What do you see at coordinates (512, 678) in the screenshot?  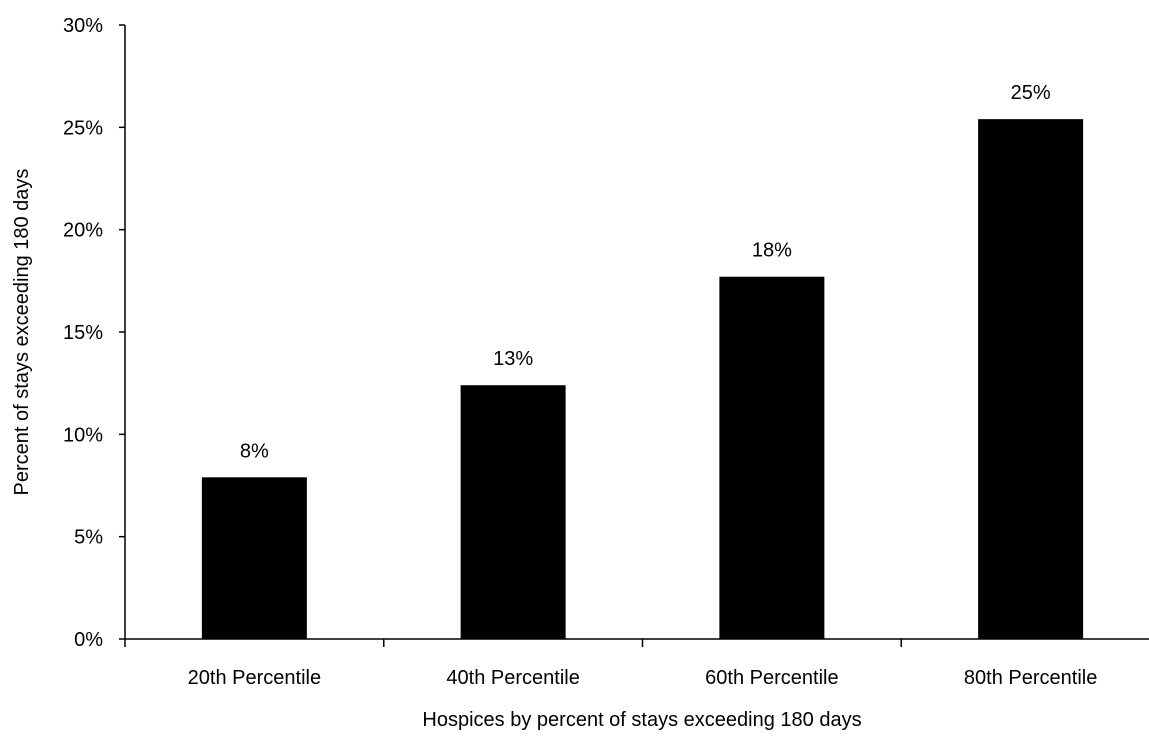 I see `x-tick-label: 40th Percentile` at bounding box center [512, 678].